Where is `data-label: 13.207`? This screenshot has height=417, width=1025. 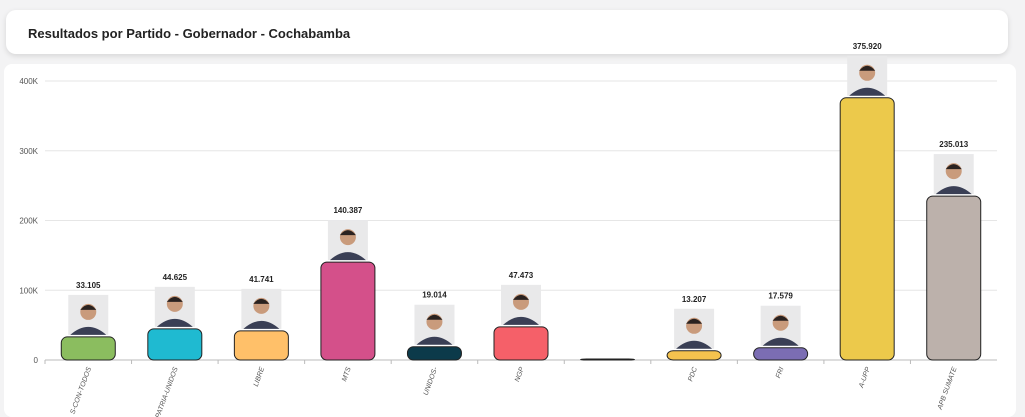
data-label: 13.207 is located at coordinates (694, 299).